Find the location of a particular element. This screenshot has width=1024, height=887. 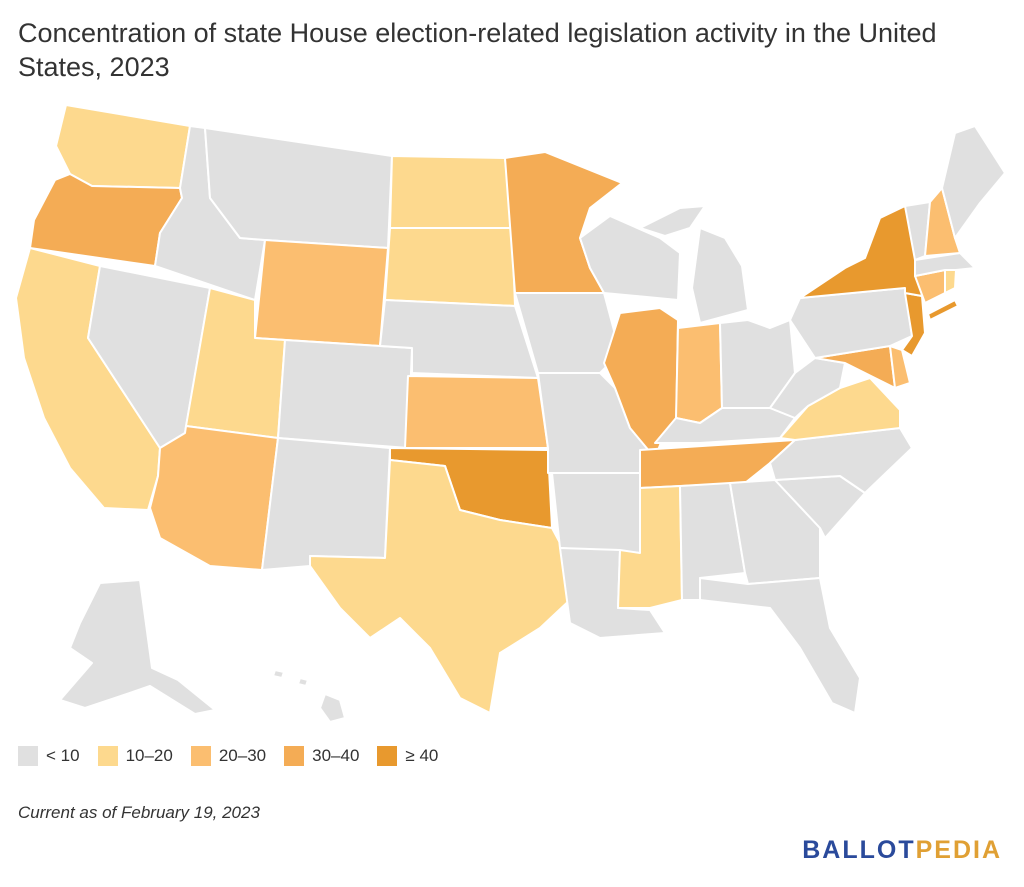

state-TX is located at coordinates (441, 586).